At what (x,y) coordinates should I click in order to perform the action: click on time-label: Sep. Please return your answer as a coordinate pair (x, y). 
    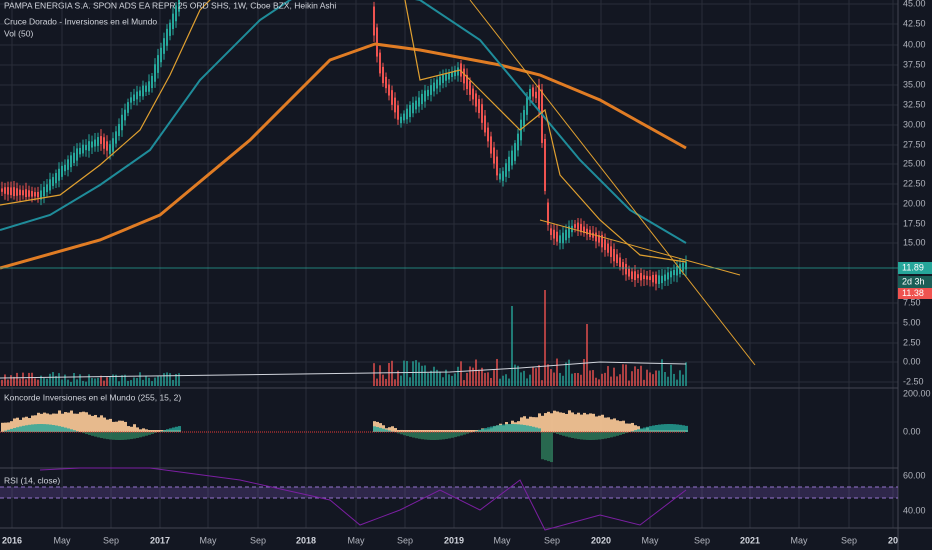
    Looking at the image, I should click on (552, 540).